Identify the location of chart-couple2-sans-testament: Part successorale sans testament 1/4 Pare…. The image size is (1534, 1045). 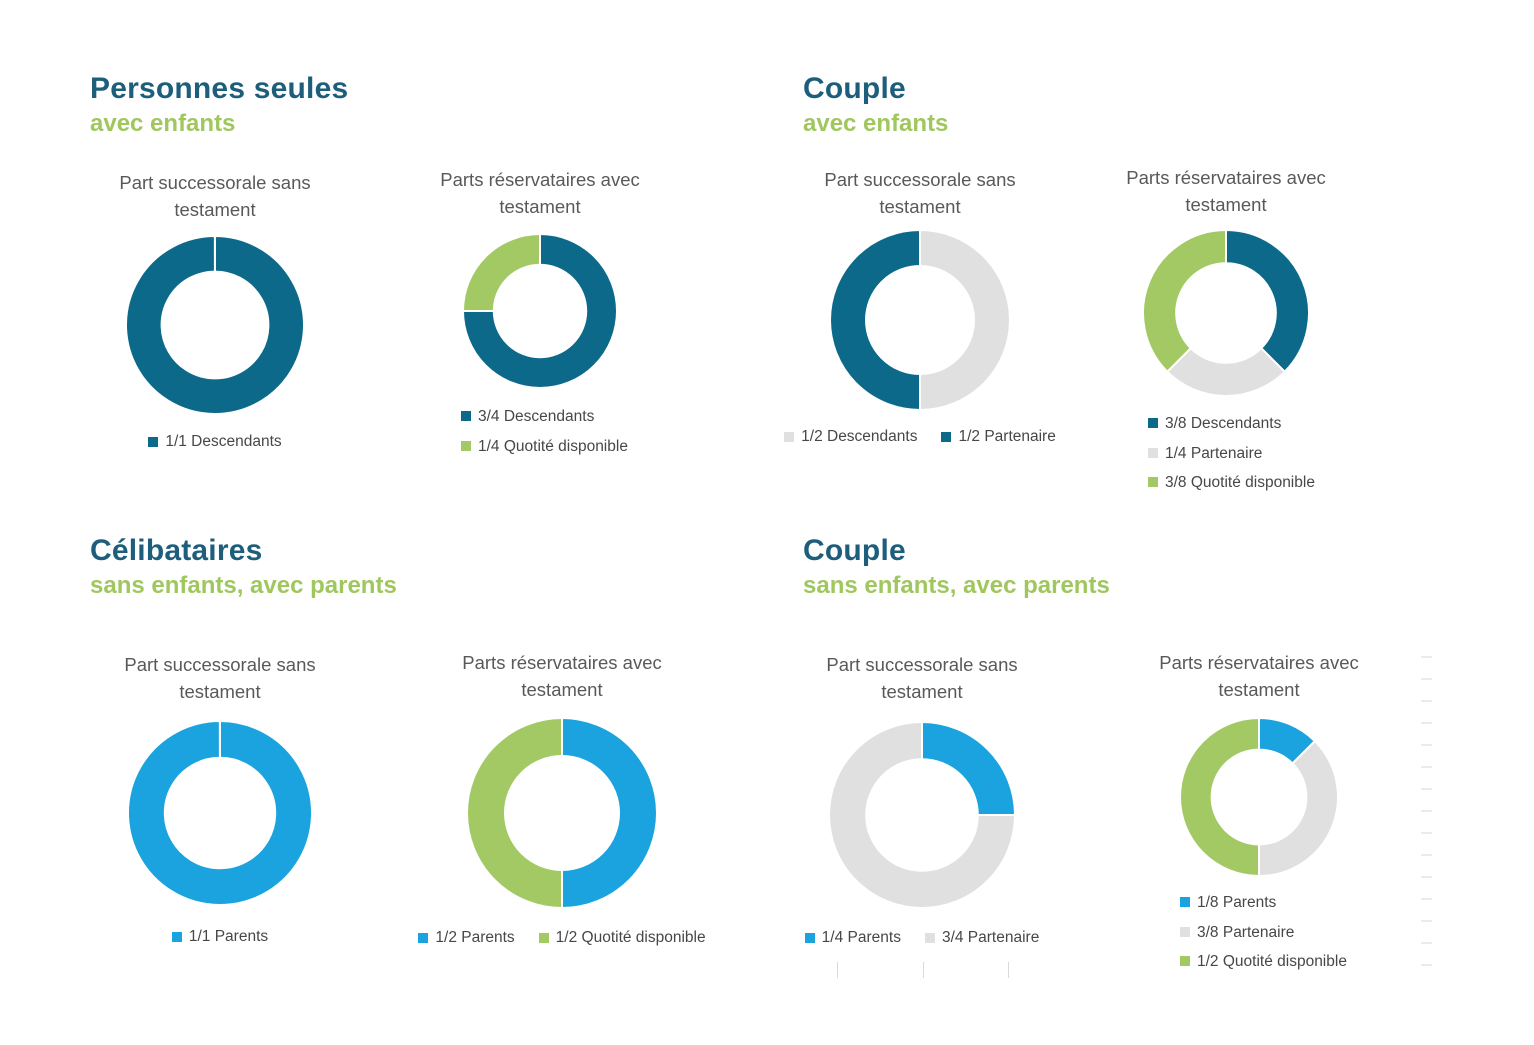
(922, 799).